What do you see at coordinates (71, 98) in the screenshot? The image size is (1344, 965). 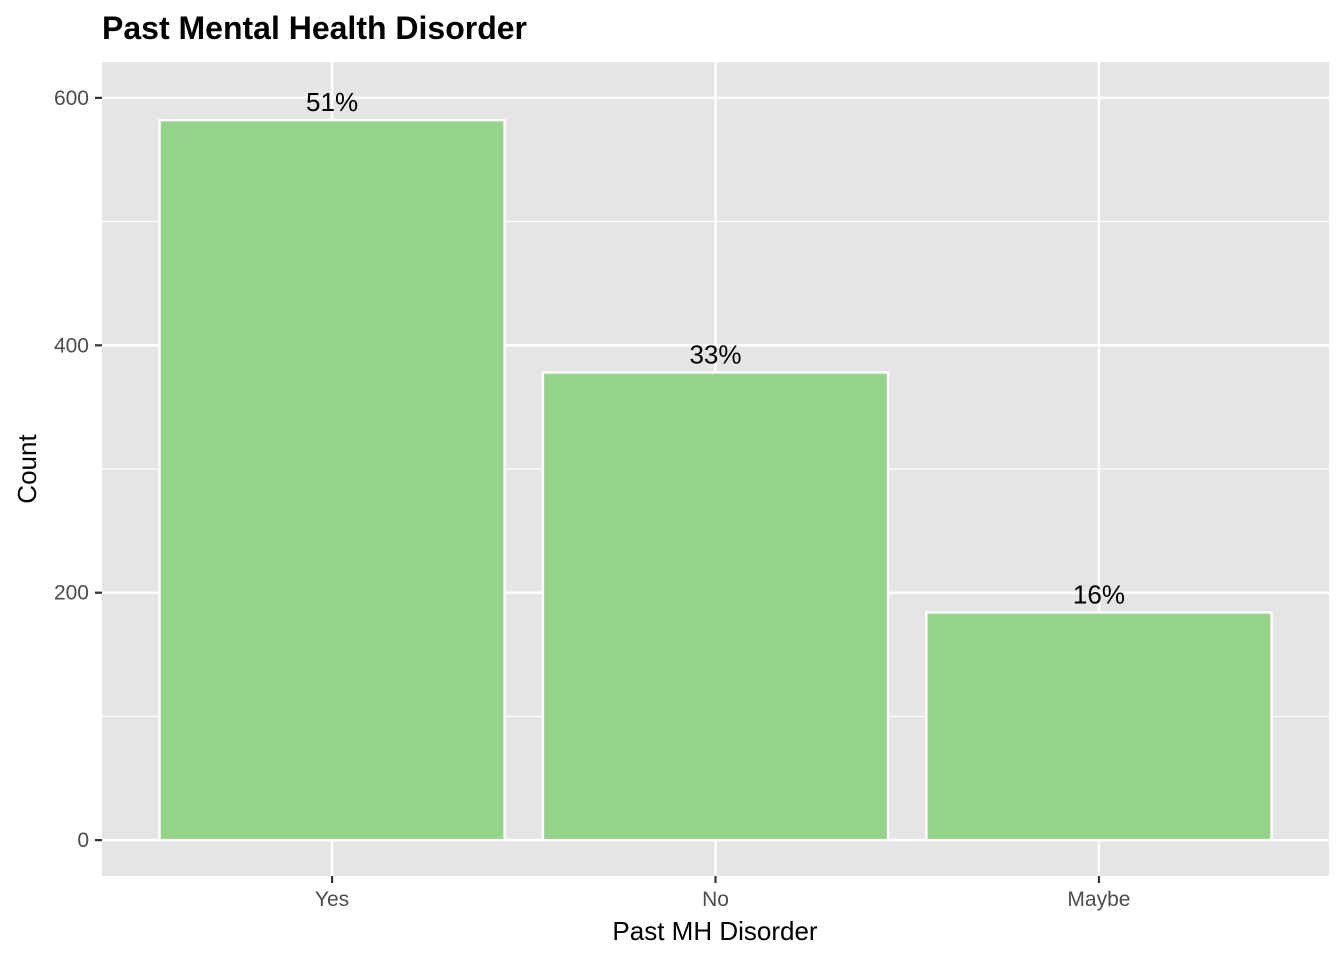 I see `y-tick-label: 600` at bounding box center [71, 98].